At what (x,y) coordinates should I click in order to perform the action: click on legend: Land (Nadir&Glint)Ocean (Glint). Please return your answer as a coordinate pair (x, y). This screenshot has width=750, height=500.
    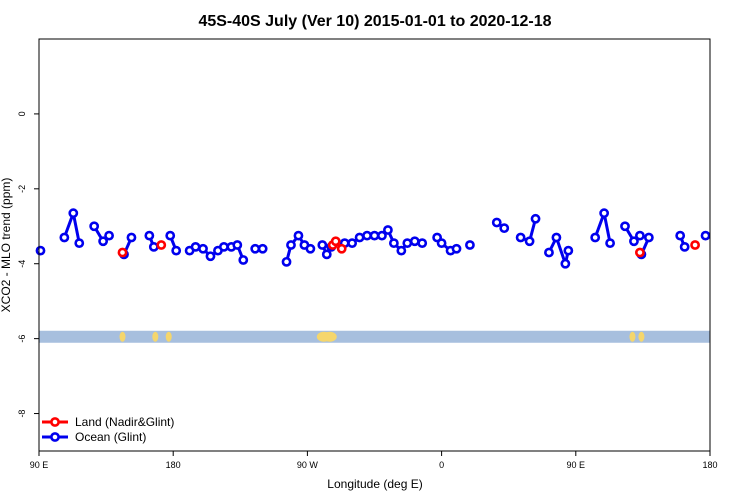
    Looking at the image, I should click on (108, 429).